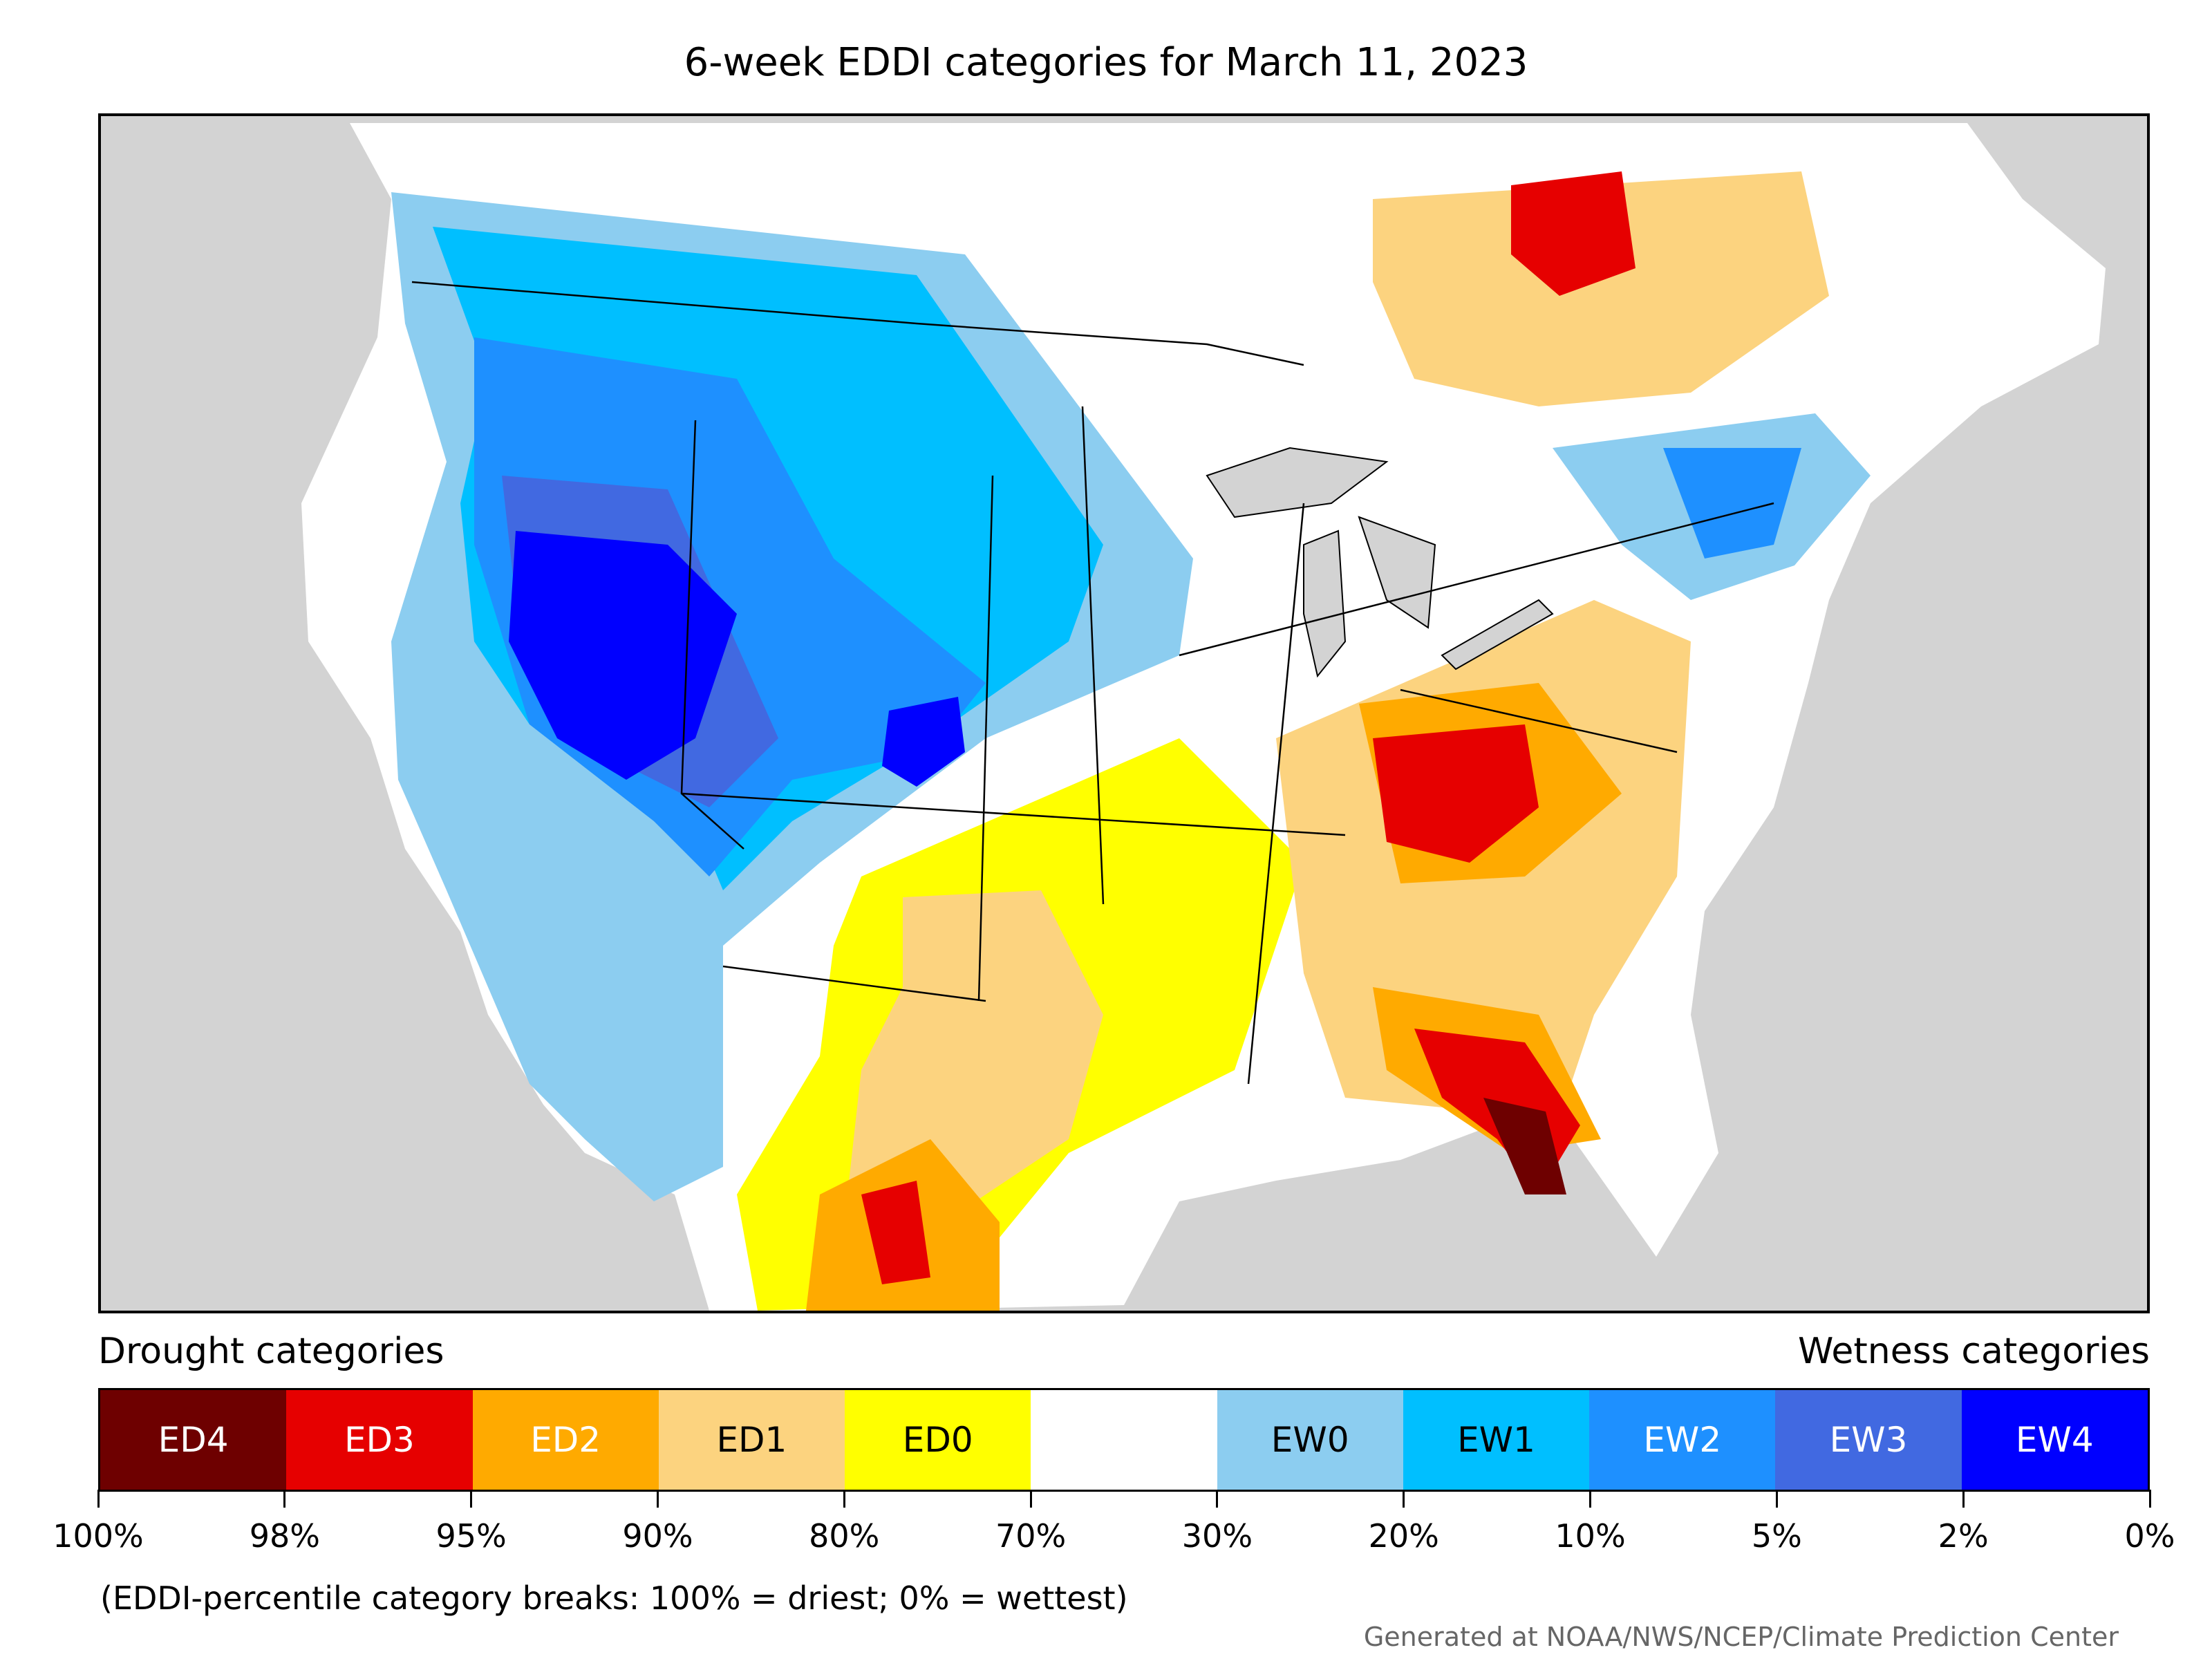 The image size is (2212, 1659). What do you see at coordinates (1497, 635) in the screenshot?
I see `lake-erie` at bounding box center [1497, 635].